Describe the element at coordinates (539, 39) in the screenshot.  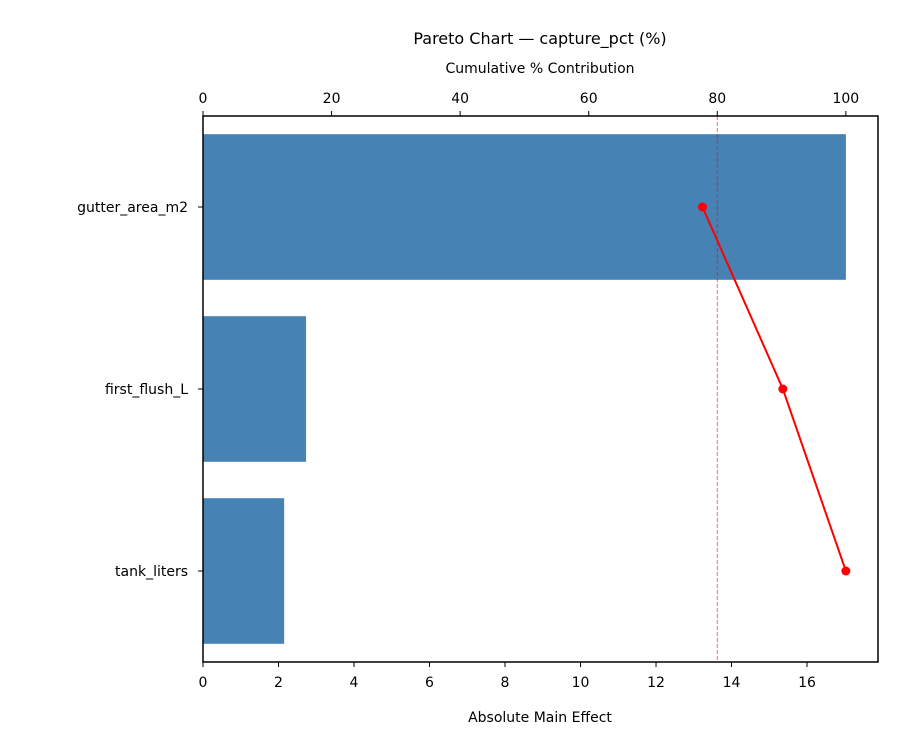
I see `chart-title: Pareto Chart — capture_pct (%)` at that location.